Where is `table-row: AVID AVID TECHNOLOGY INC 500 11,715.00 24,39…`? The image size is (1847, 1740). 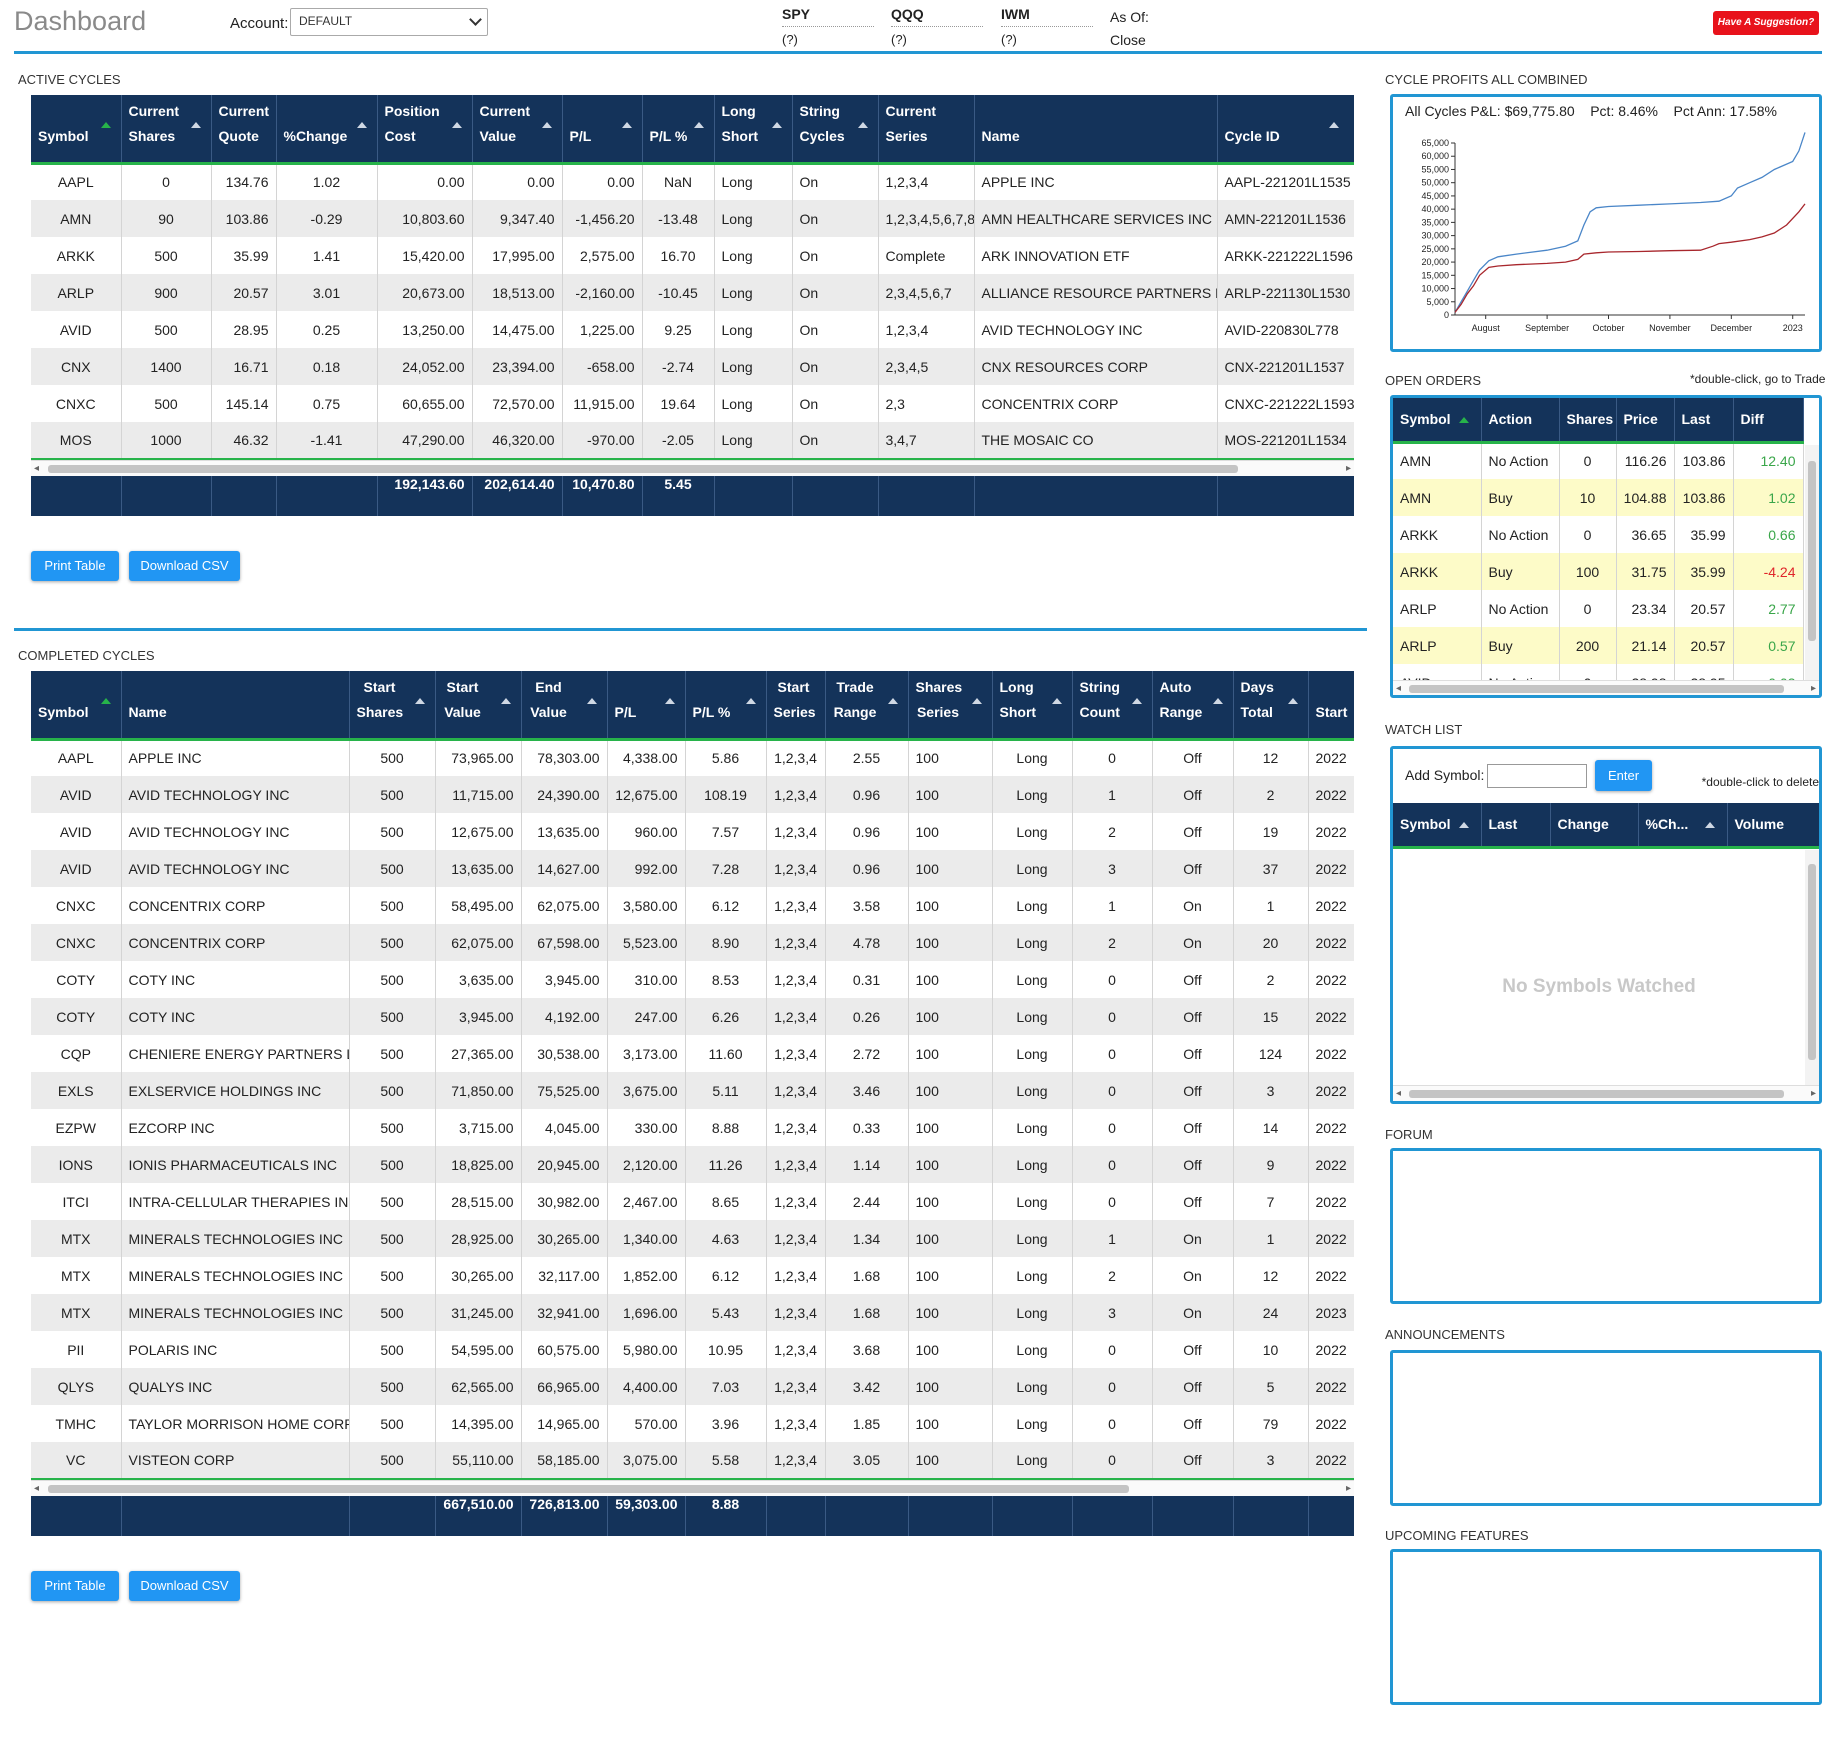 table-row: AVID AVID TECHNOLOGY INC 500 11,715.00 24,39… is located at coordinates (692, 794).